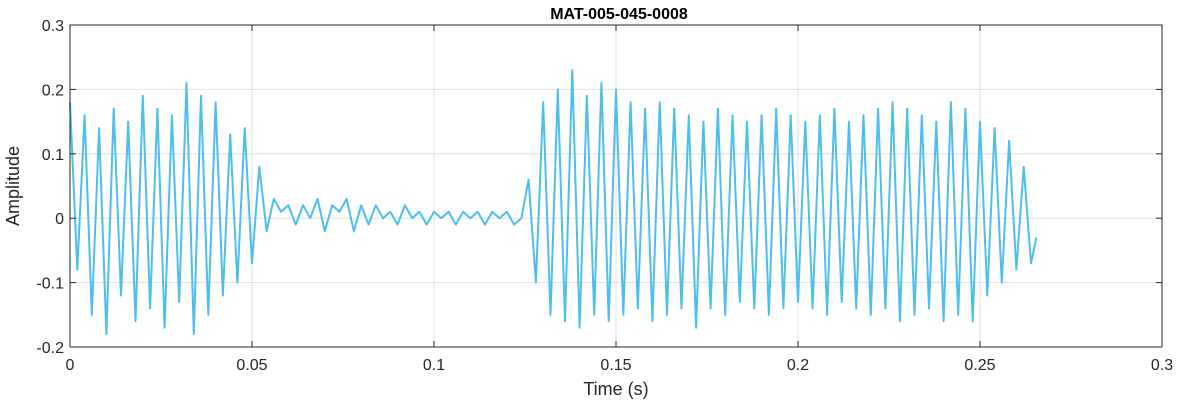 The image size is (1177, 404). What do you see at coordinates (619, 14) in the screenshot?
I see `chart-title: MAT-005-045-0008` at bounding box center [619, 14].